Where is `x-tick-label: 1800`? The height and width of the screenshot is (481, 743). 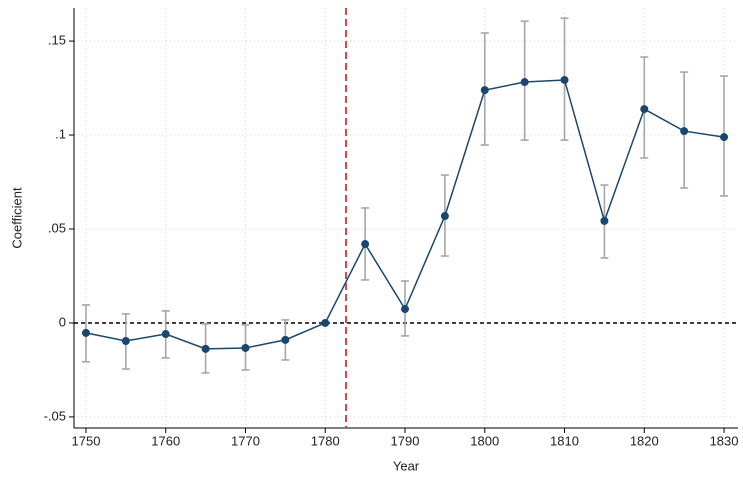 x-tick-label: 1800 is located at coordinates (484, 440).